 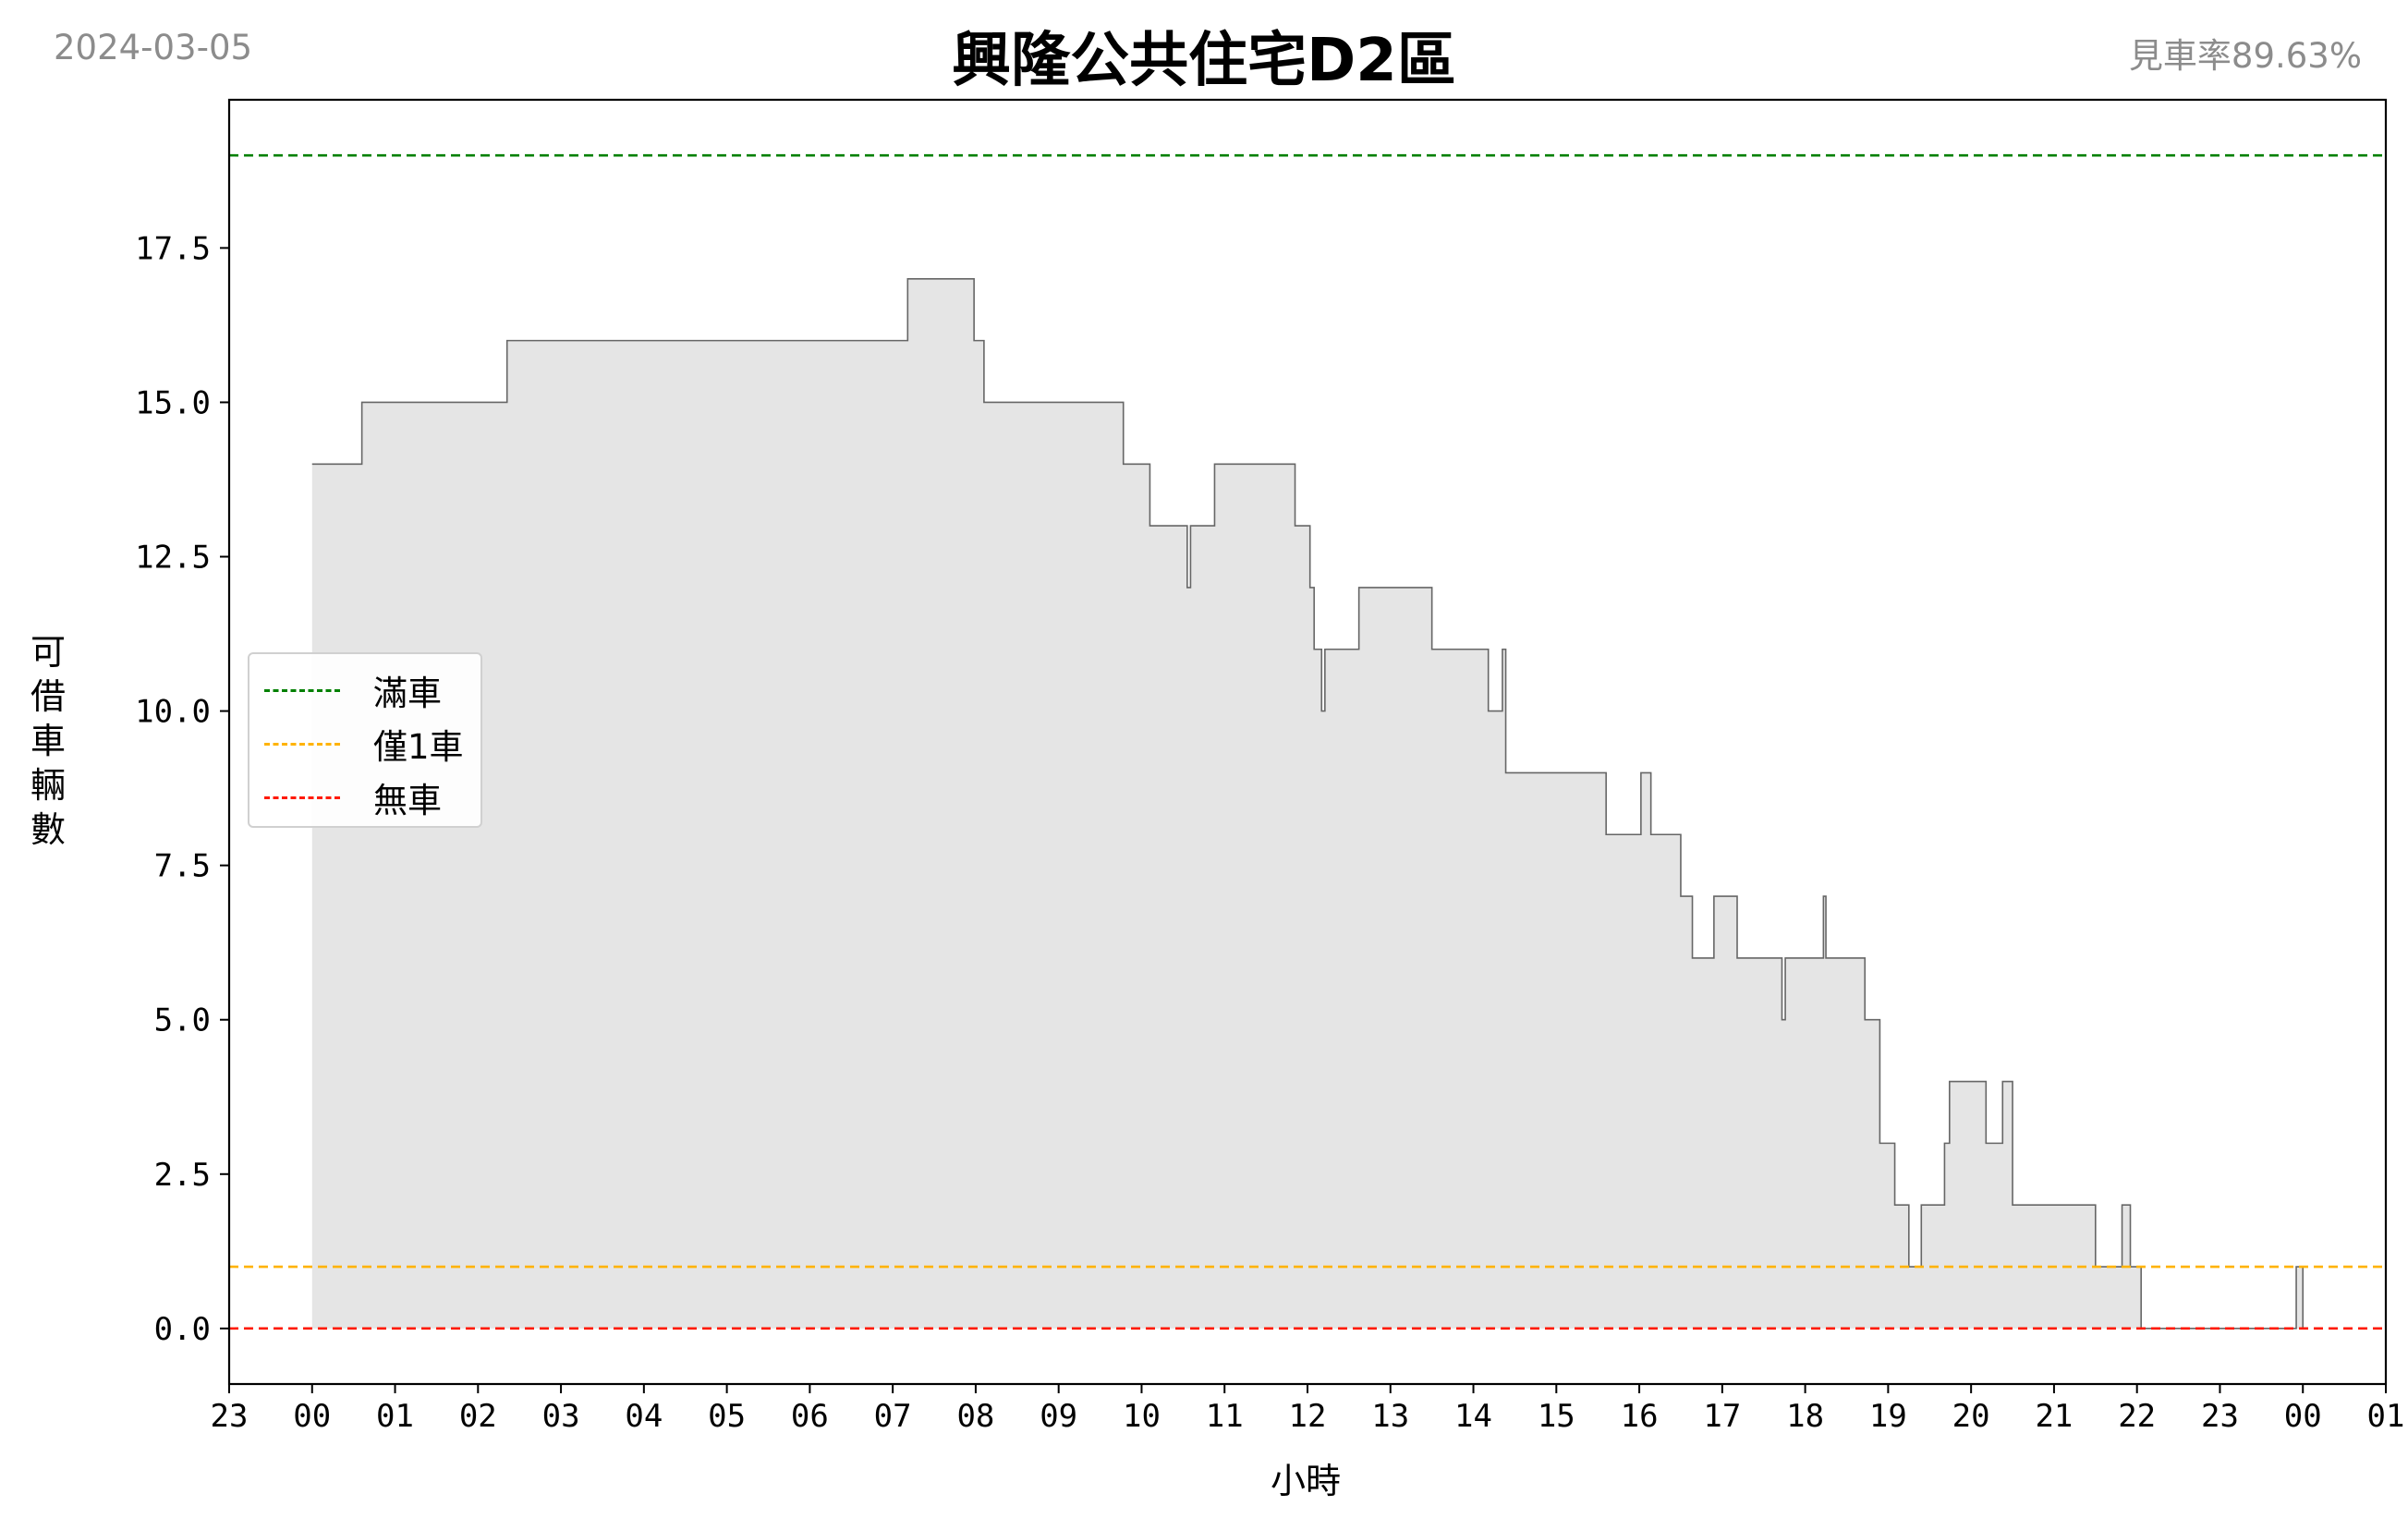 What do you see at coordinates (418, 747) in the screenshot?
I see `legend-label-one-bike: 僅1車` at bounding box center [418, 747].